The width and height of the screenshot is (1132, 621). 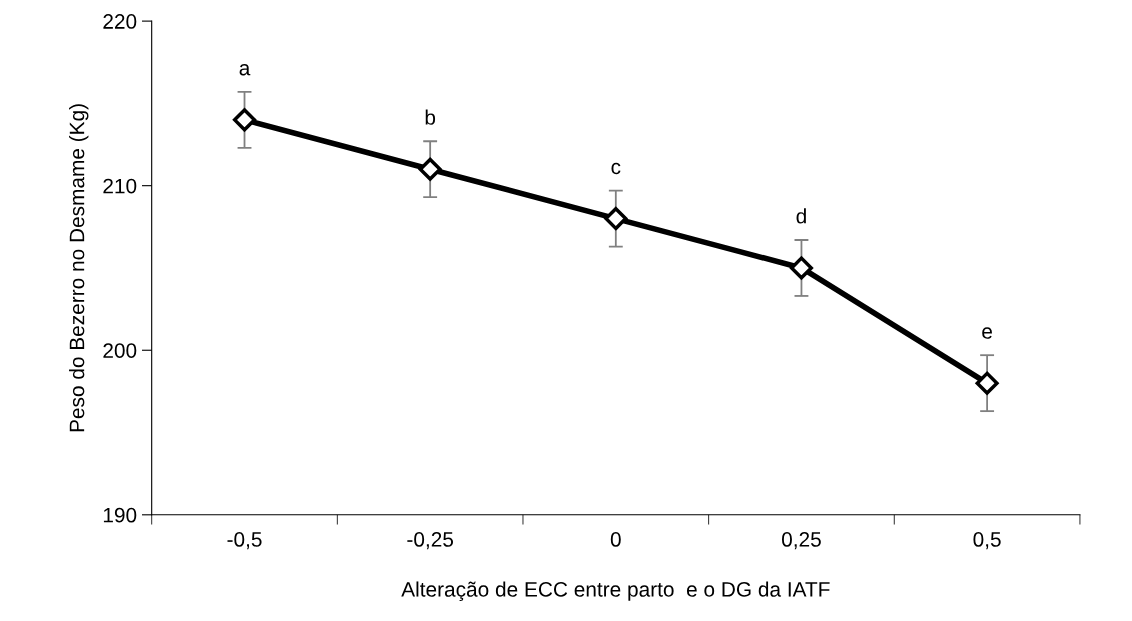 I want to click on x-tick-label: 0,25, so click(x=801, y=541).